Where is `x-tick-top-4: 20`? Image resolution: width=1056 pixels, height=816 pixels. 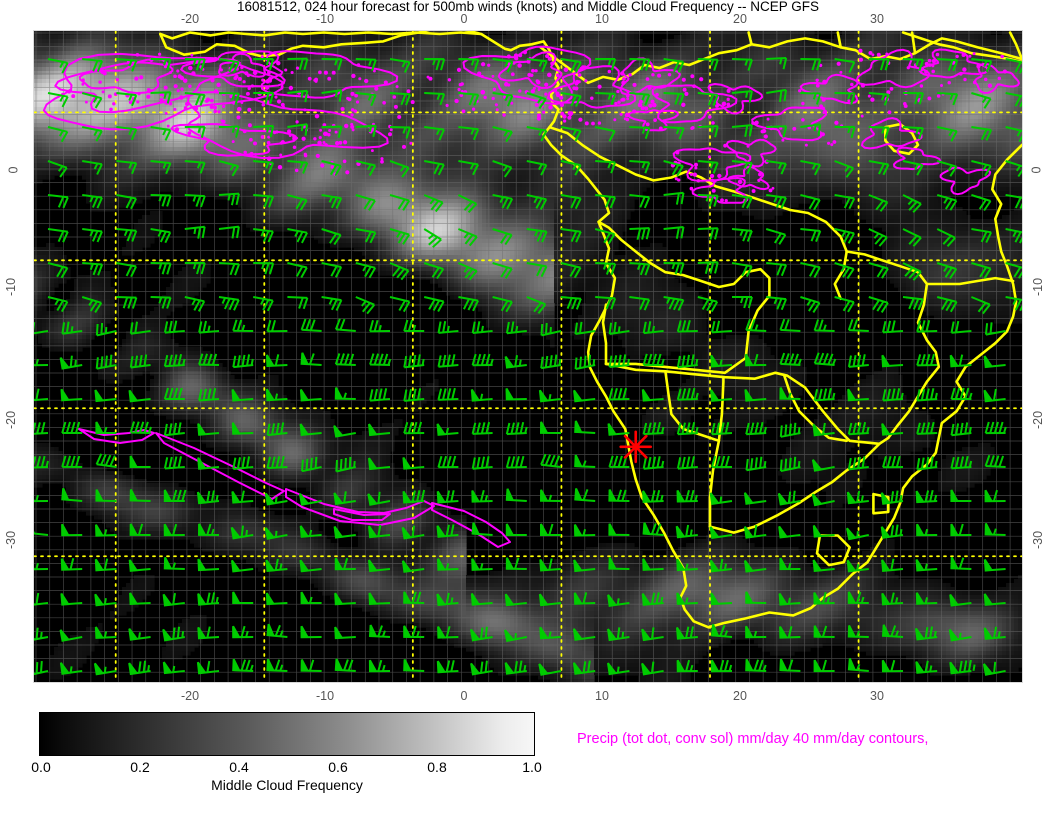 x-tick-top-4: 20 is located at coordinates (740, 19).